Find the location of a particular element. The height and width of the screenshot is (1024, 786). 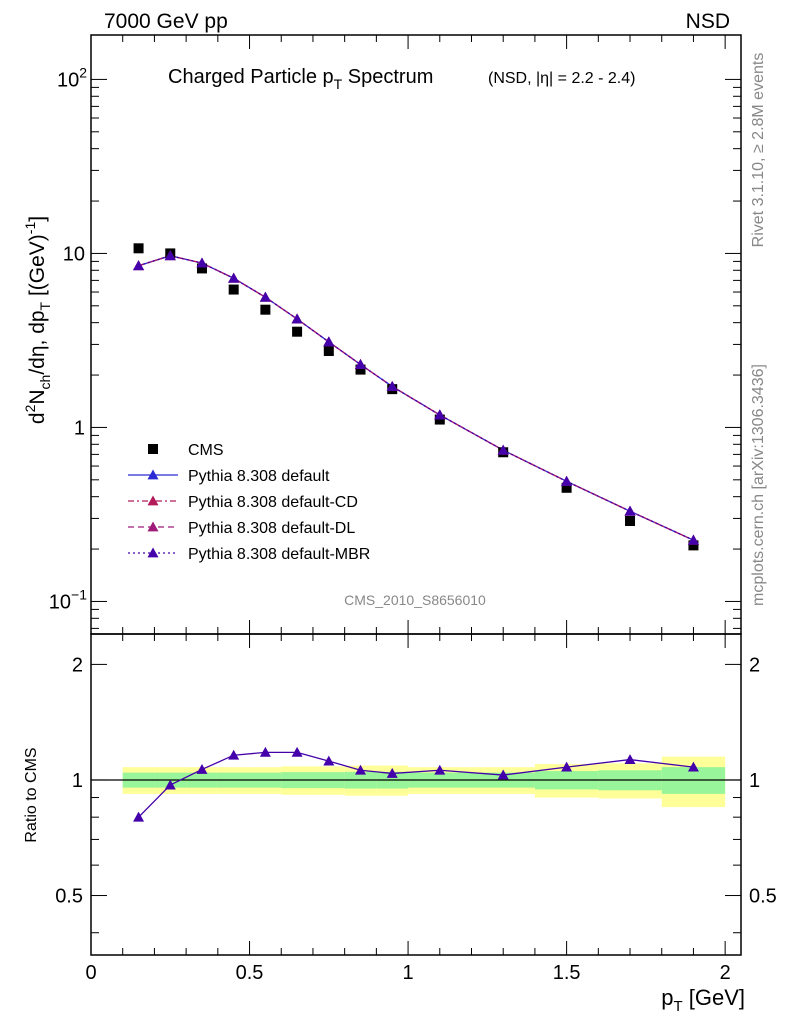

rivet-label: Rivet 3.1.10, ≥ 2.8M events is located at coordinates (758, 150).